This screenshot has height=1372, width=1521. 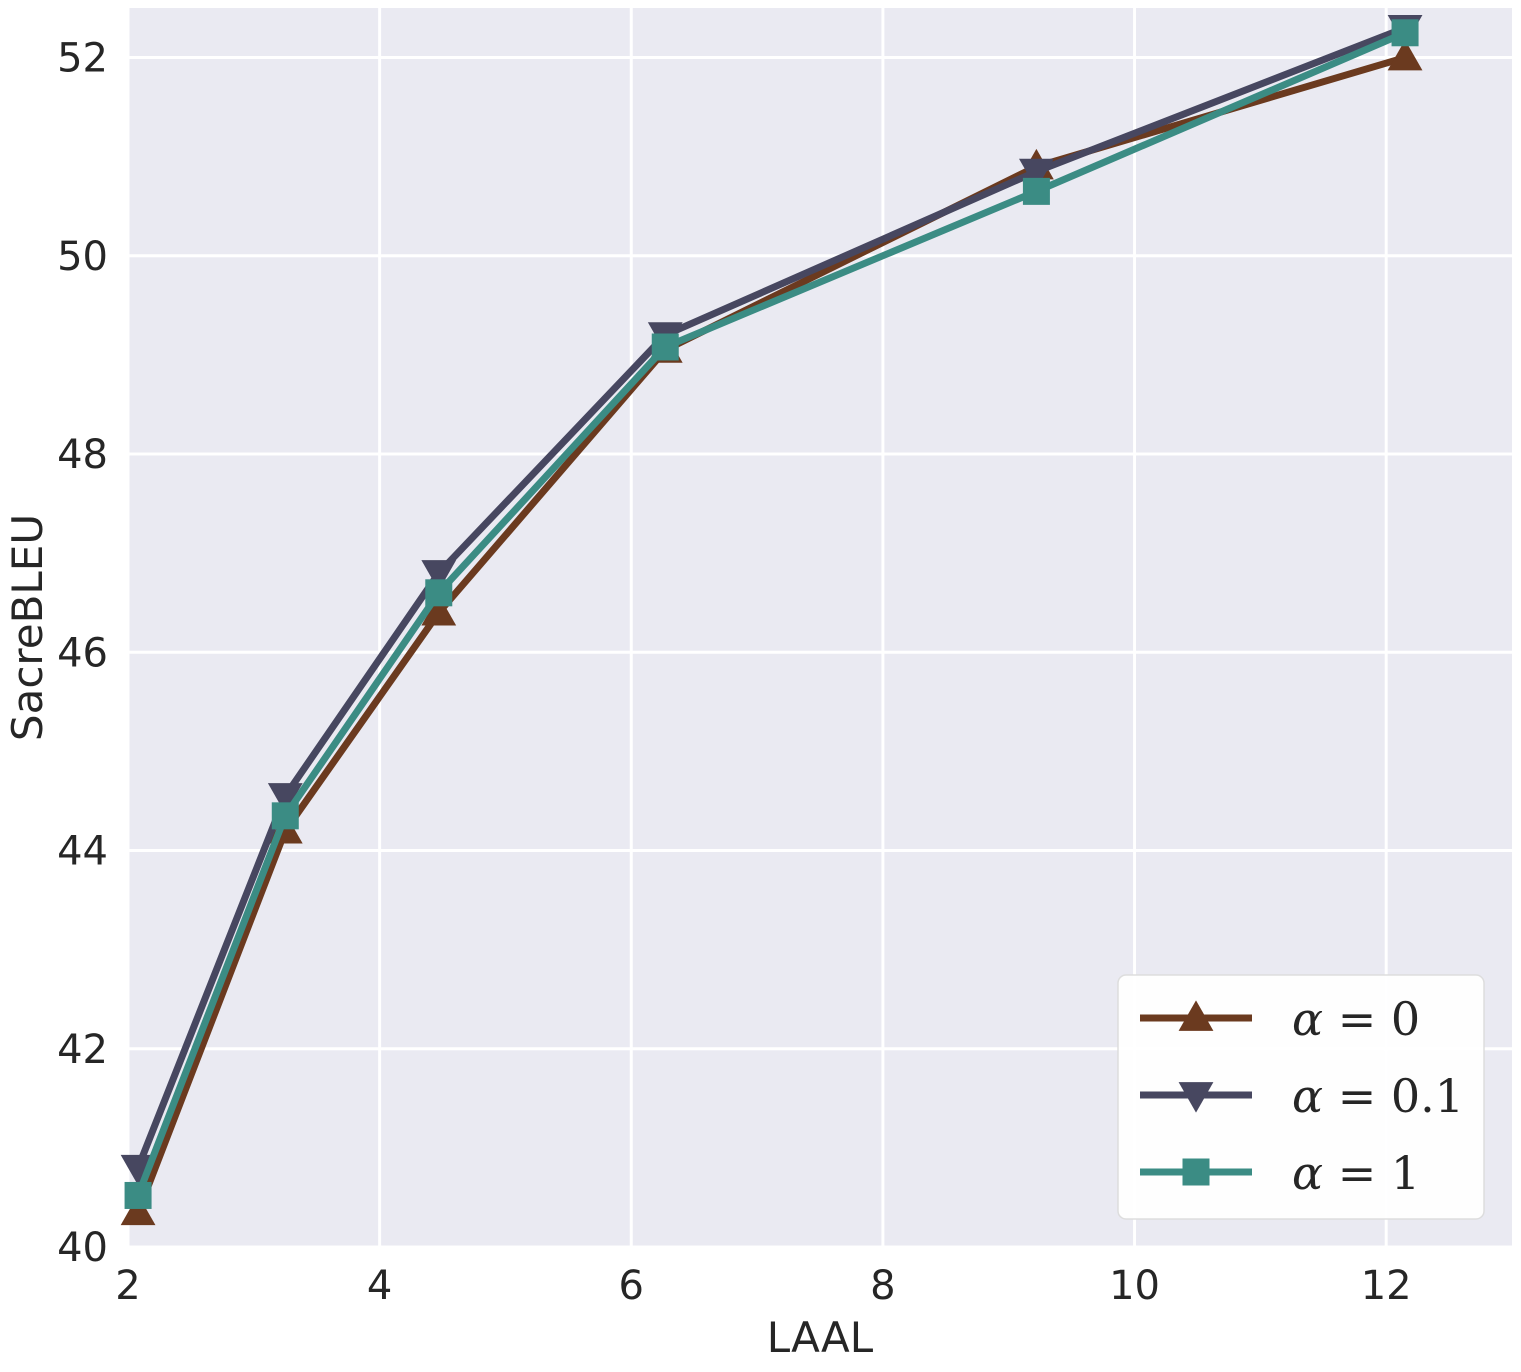 I want to click on x-tick-label: 10, so click(x=1134, y=1286).